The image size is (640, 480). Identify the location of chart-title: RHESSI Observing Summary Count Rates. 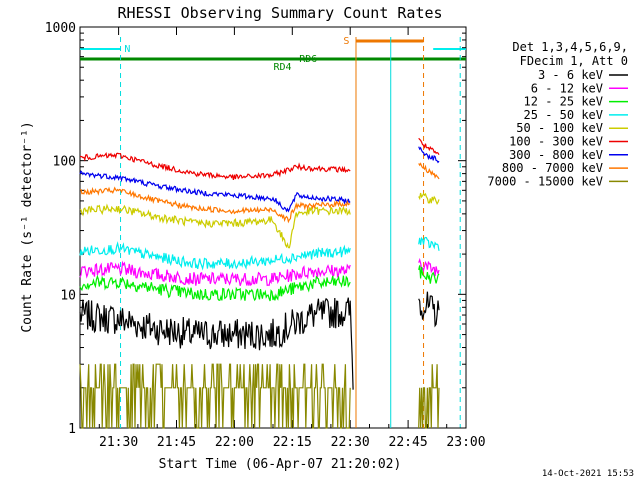
(279, 13).